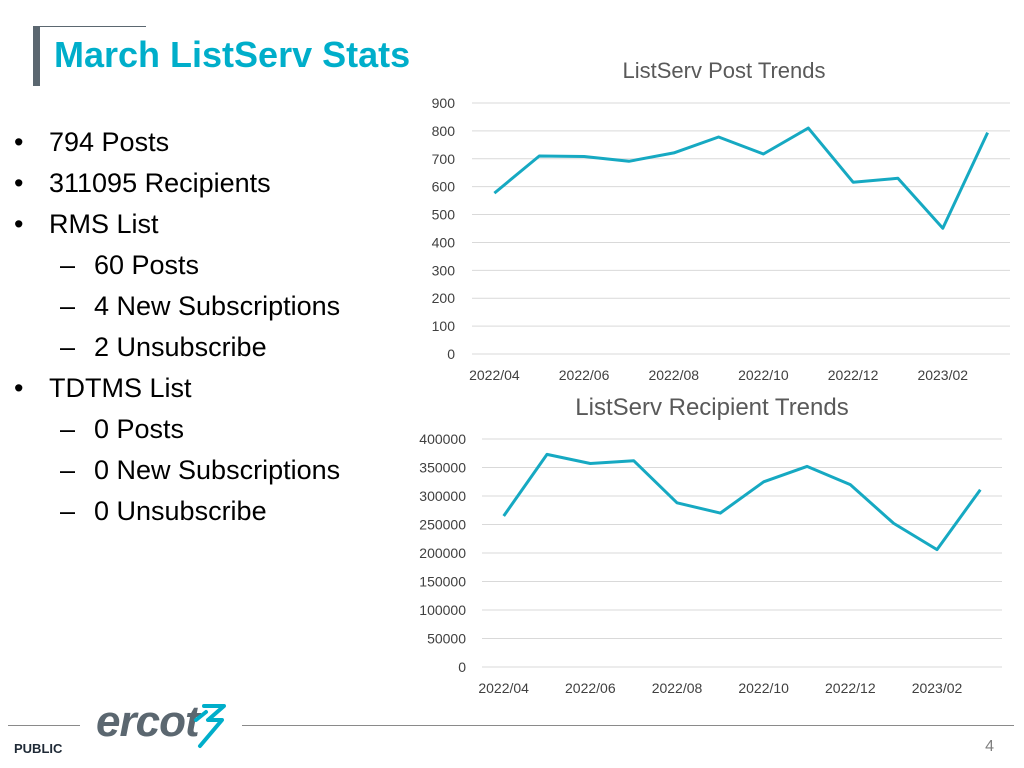 The width and height of the screenshot is (1024, 768). Describe the element at coordinates (444, 326) in the screenshot. I see `y-tick-label: 100` at that location.